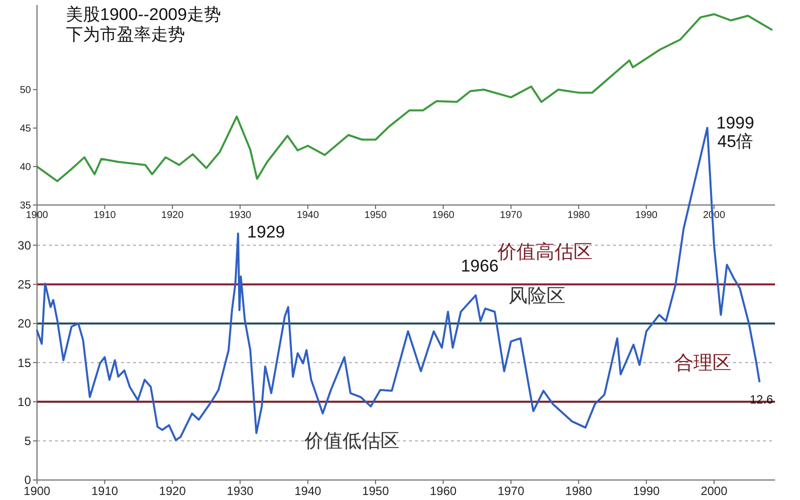  Describe the element at coordinates (26, 129) in the screenshot. I see `y-tick-label: 45` at that location.